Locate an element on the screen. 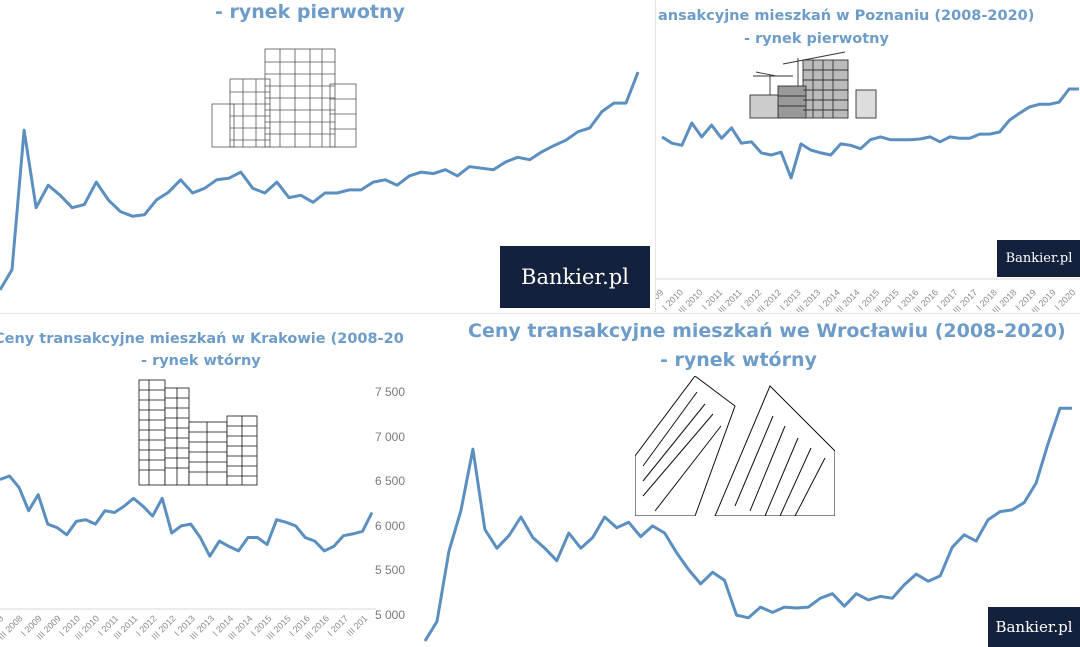  x-tick-label: 2009 is located at coordinates (660, 297).